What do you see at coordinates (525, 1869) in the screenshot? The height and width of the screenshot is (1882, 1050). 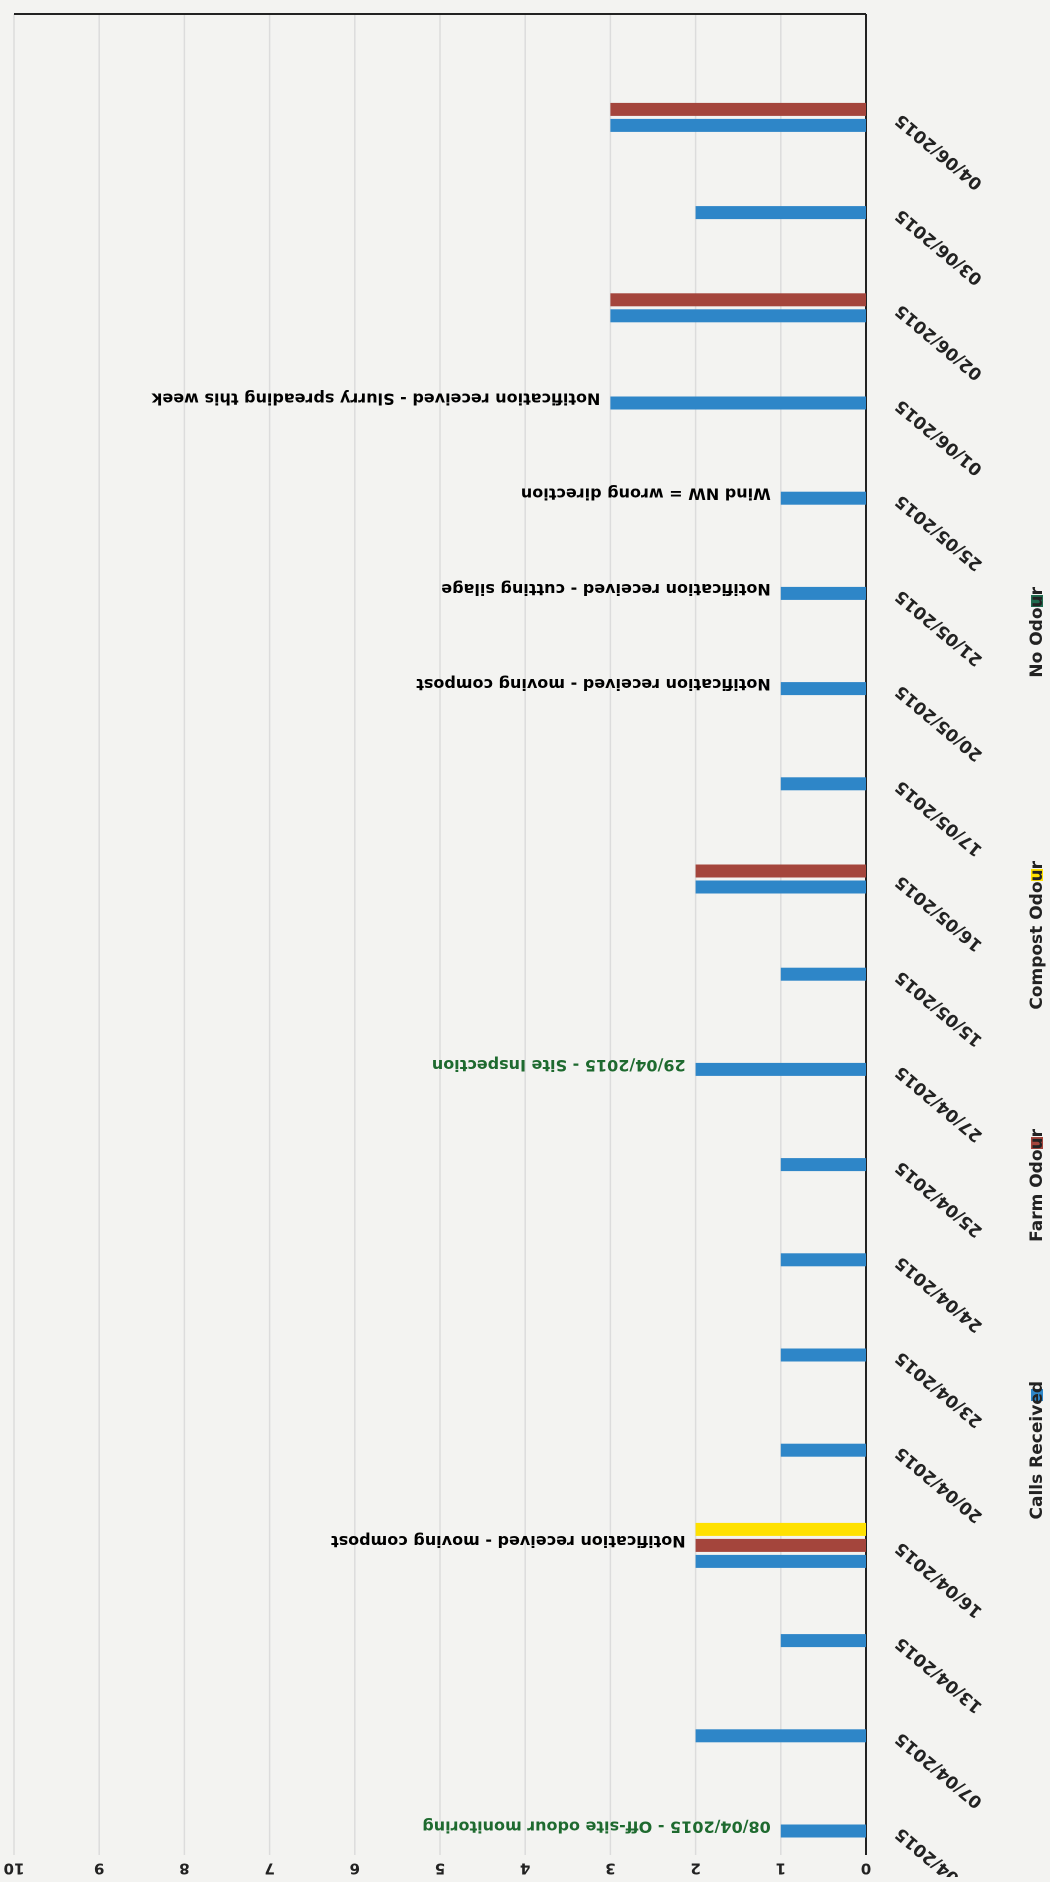 I see `value-tick-label: 4` at bounding box center [525, 1869].